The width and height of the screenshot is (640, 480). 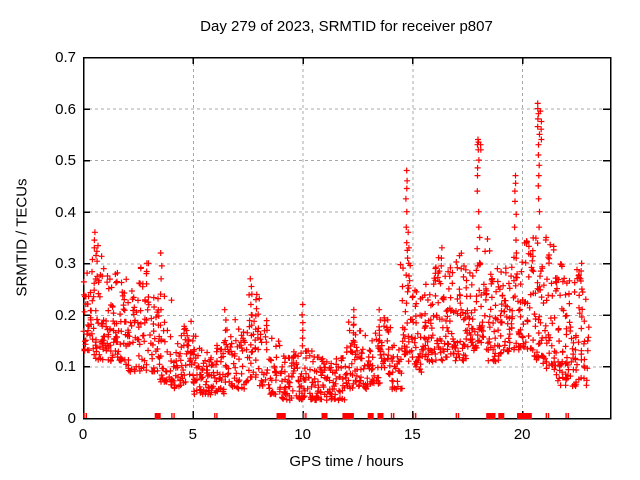 What do you see at coordinates (302, 434) in the screenshot?
I see `x-tick-label: 10` at bounding box center [302, 434].